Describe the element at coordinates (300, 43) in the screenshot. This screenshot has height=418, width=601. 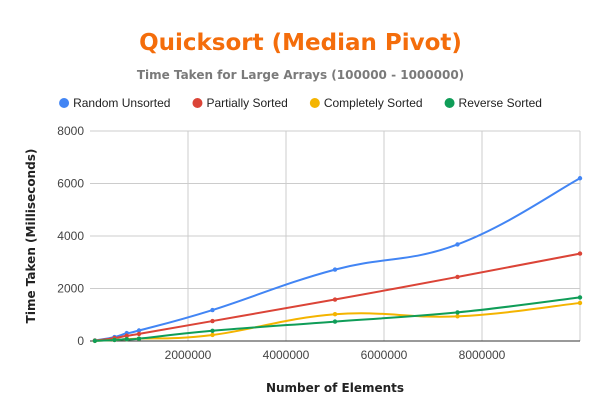
I see `chart-title: Quicksort (Median Pivot)` at that location.